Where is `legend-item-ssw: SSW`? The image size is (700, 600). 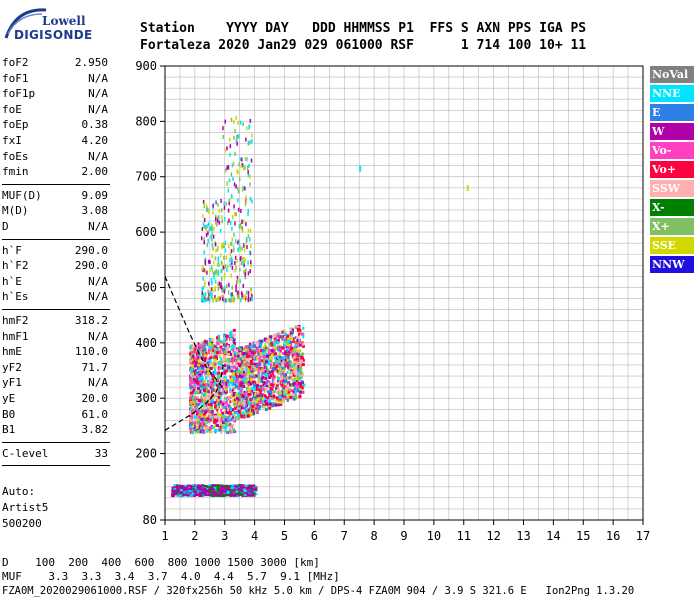
legend-item-ssw: SSW is located at coordinates (672, 188).